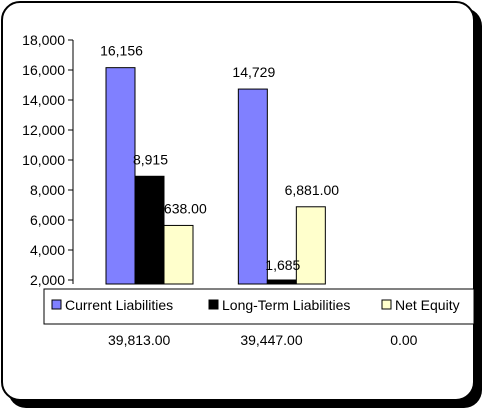 The width and height of the screenshot is (484, 410). Describe the element at coordinates (427, 305) in the screenshot. I see `legend-label: Net Equity` at that location.